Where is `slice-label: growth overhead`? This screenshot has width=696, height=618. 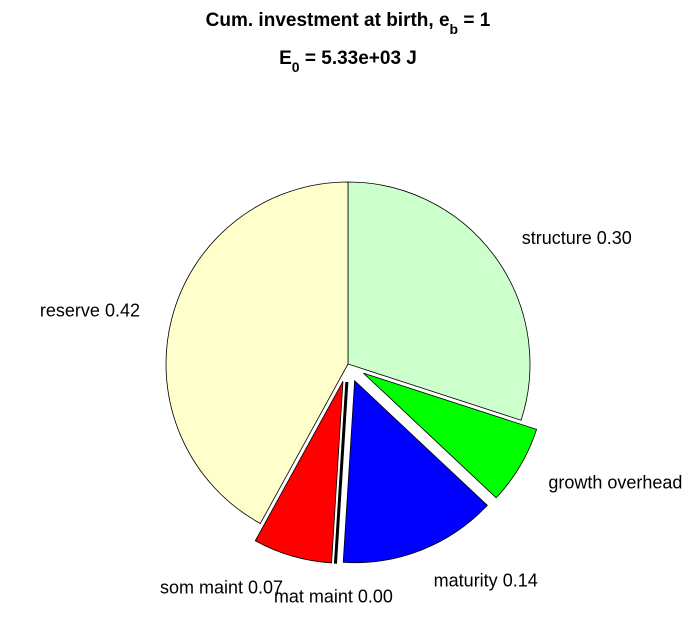 slice-label: growth overhead is located at coordinates (615, 482).